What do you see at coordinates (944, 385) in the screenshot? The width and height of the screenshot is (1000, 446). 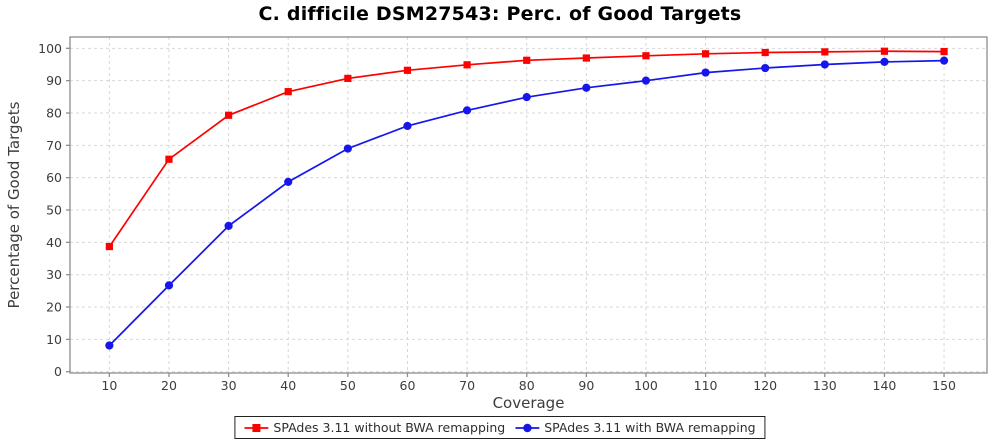 I see `svg-text: 150` at bounding box center [944, 385].